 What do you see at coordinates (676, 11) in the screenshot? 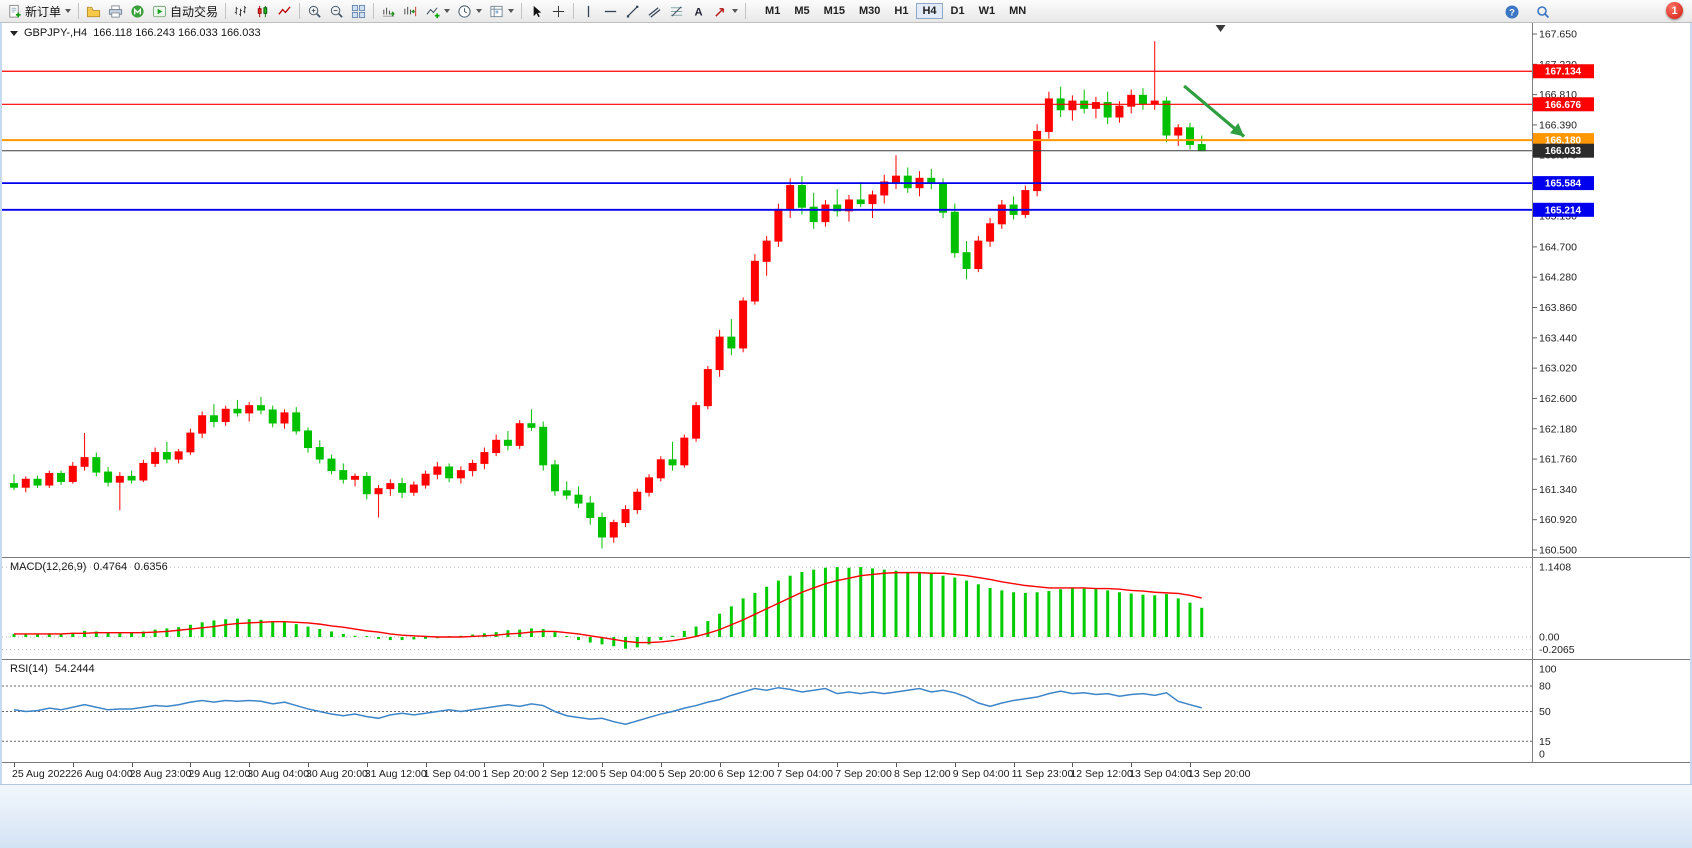
I see `fibonacci-button` at bounding box center [676, 11].